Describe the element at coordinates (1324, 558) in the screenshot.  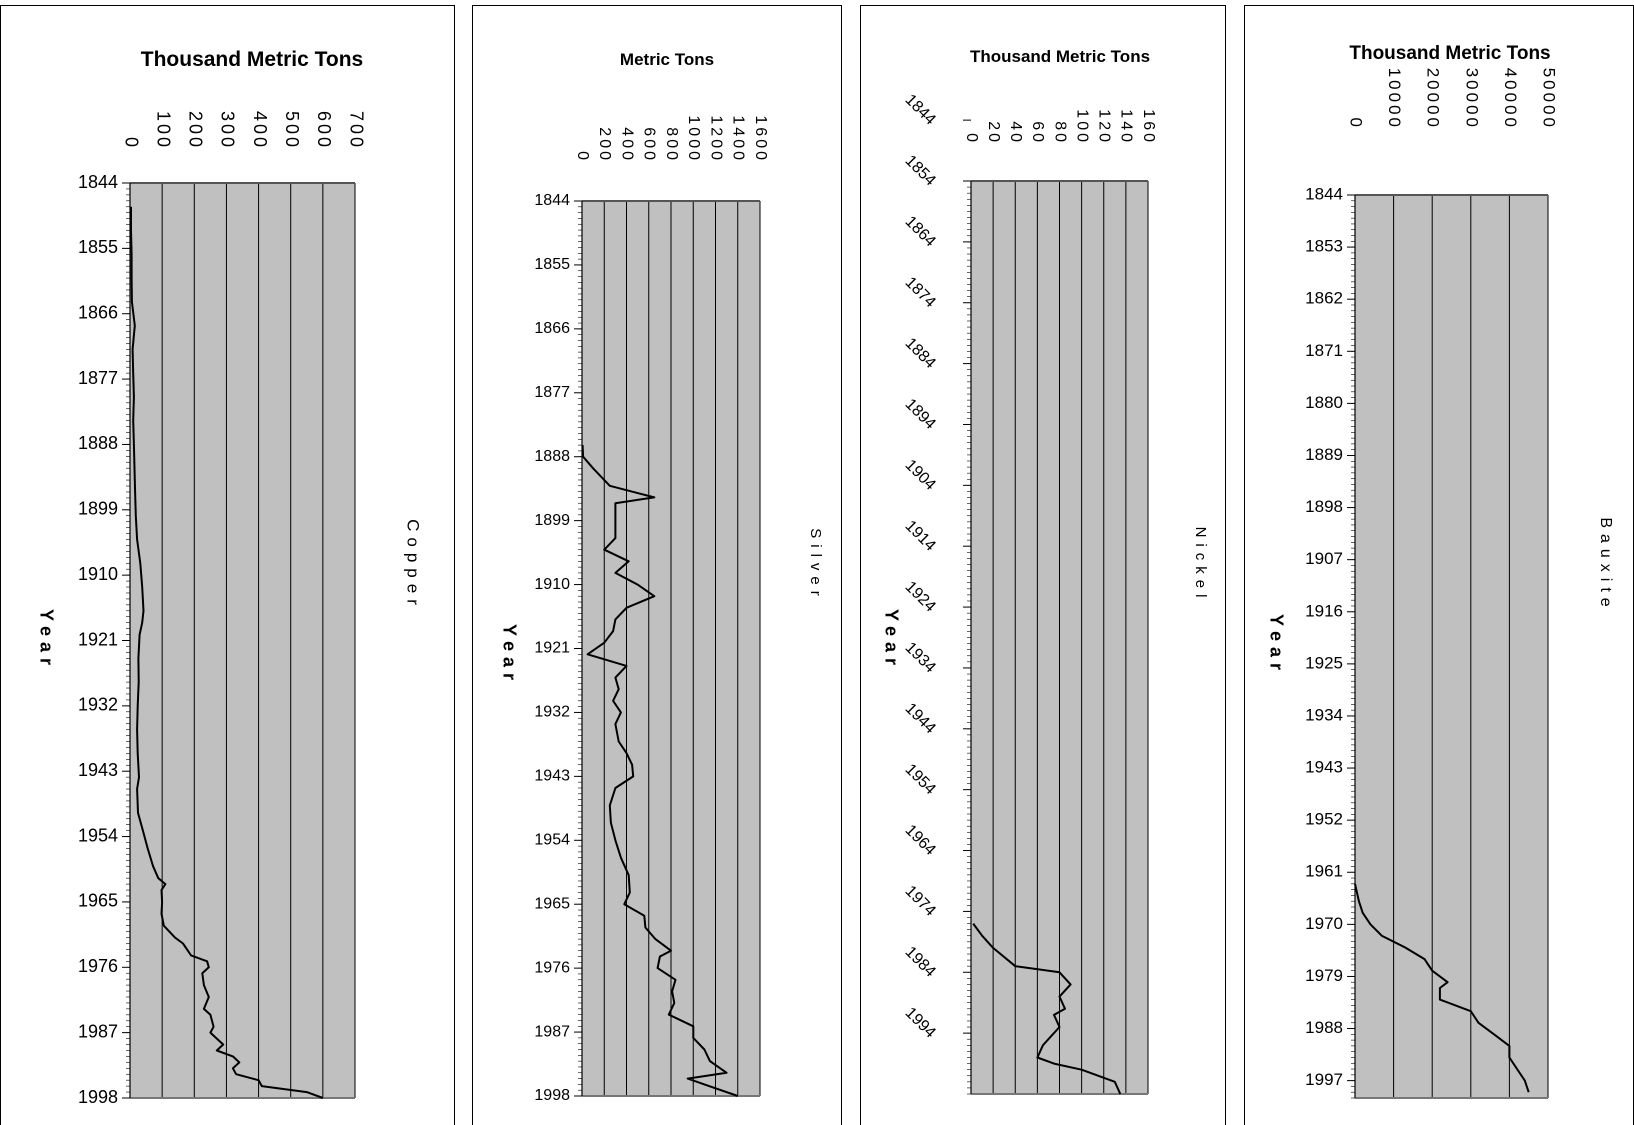
I see `y-tick-label: 1907` at that location.